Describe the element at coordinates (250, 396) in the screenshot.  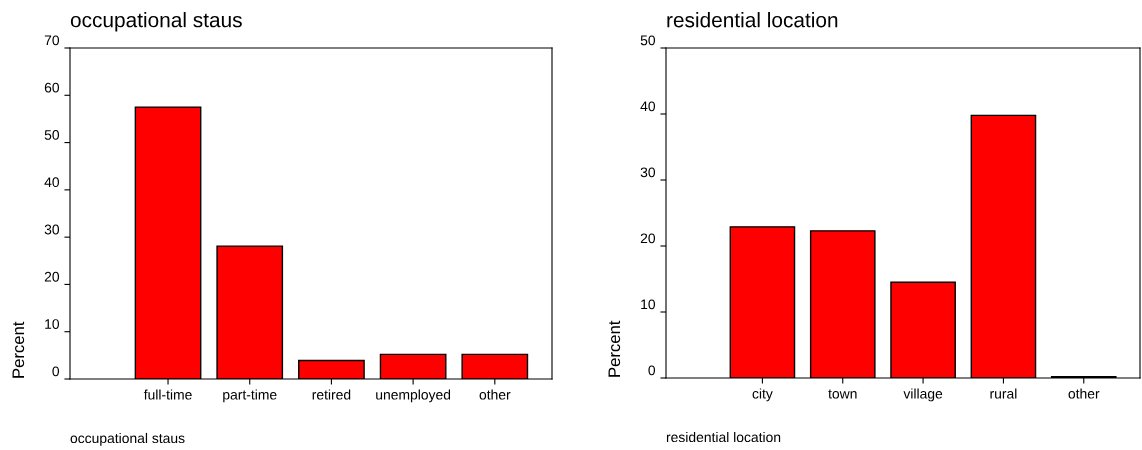
I see `x-tick-label: part-time` at that location.